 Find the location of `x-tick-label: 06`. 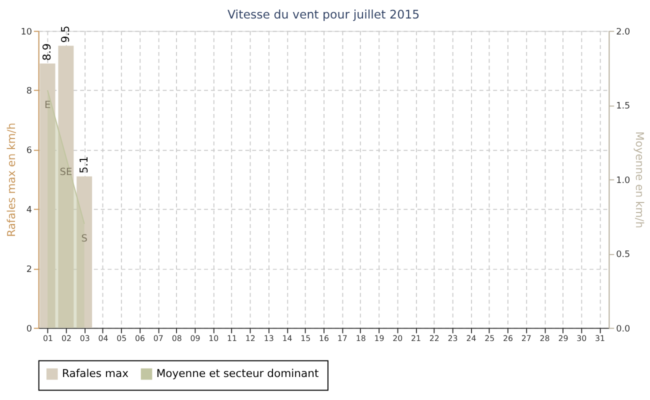

x-tick-label: 06 is located at coordinates (140, 339).